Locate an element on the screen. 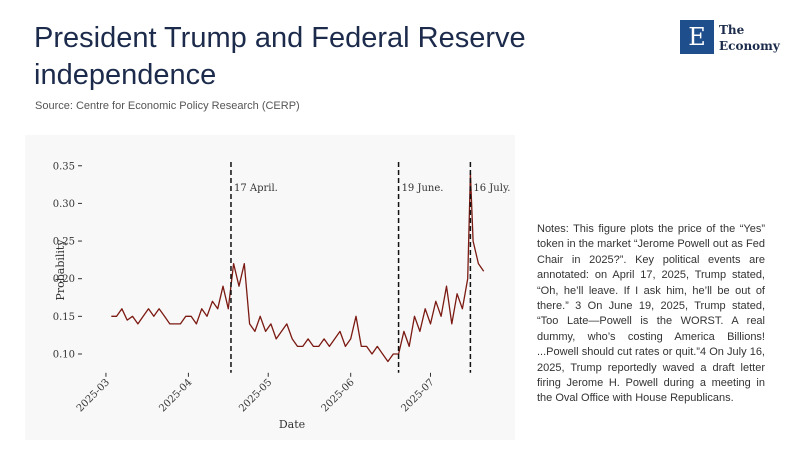 The image size is (800, 450). y-tick-label: 0.25 is located at coordinates (64, 242).